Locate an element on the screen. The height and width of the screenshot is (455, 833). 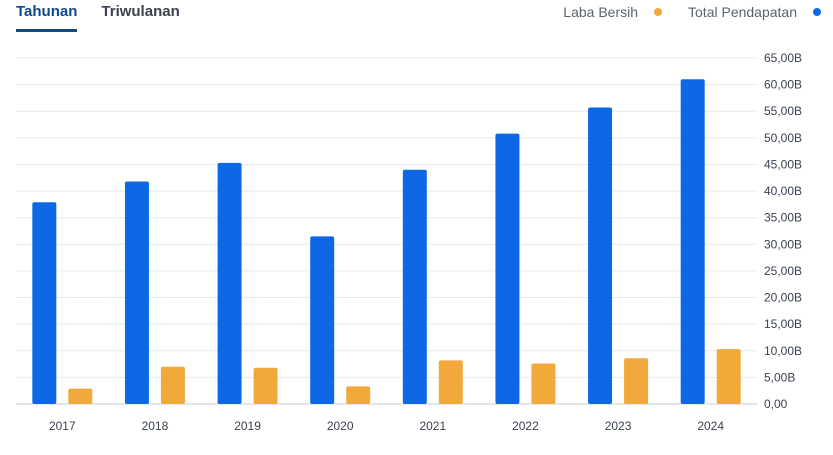
bar-total-pendapatan-2024 is located at coordinates (692, 242).